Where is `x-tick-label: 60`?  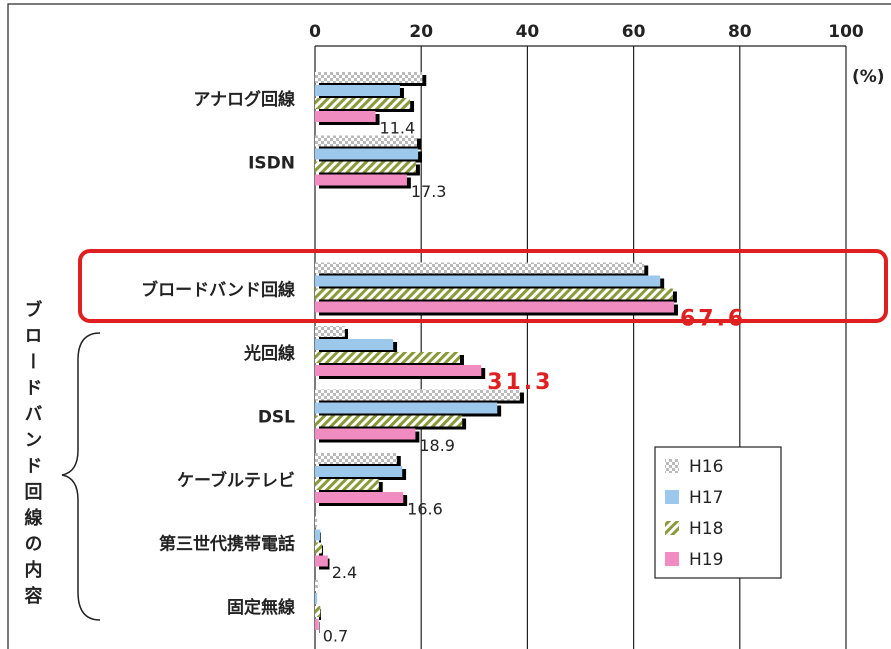
x-tick-label: 60 is located at coordinates (634, 32).